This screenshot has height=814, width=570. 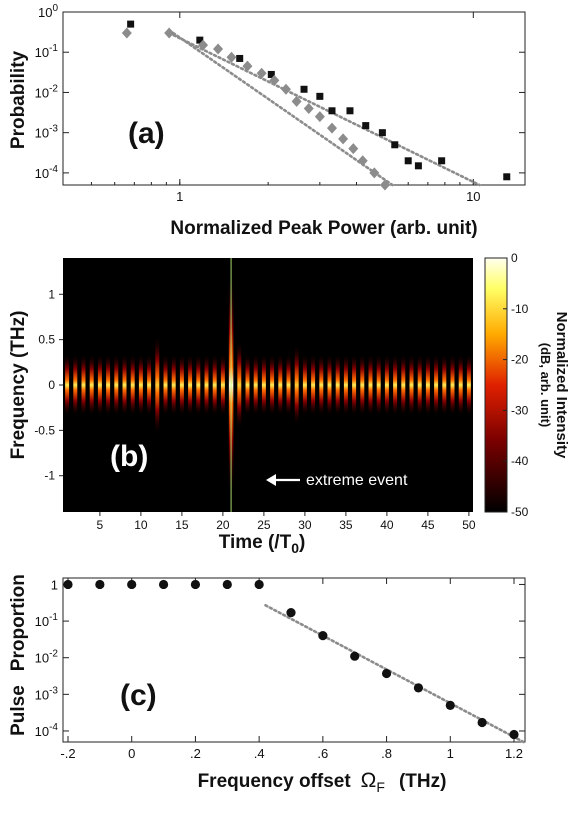 What do you see at coordinates (195, 753) in the screenshot?
I see `x-tick-label-c-2: .2` at bounding box center [195, 753].